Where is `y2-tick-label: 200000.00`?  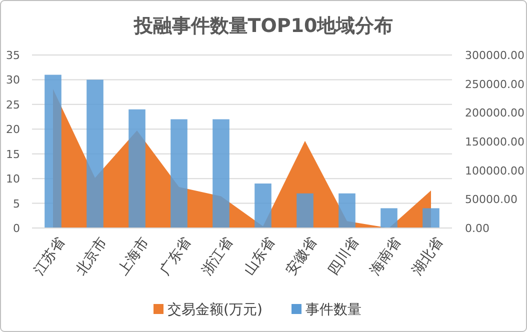
y2-tick-label: 200000.00 is located at coordinates (494, 113).